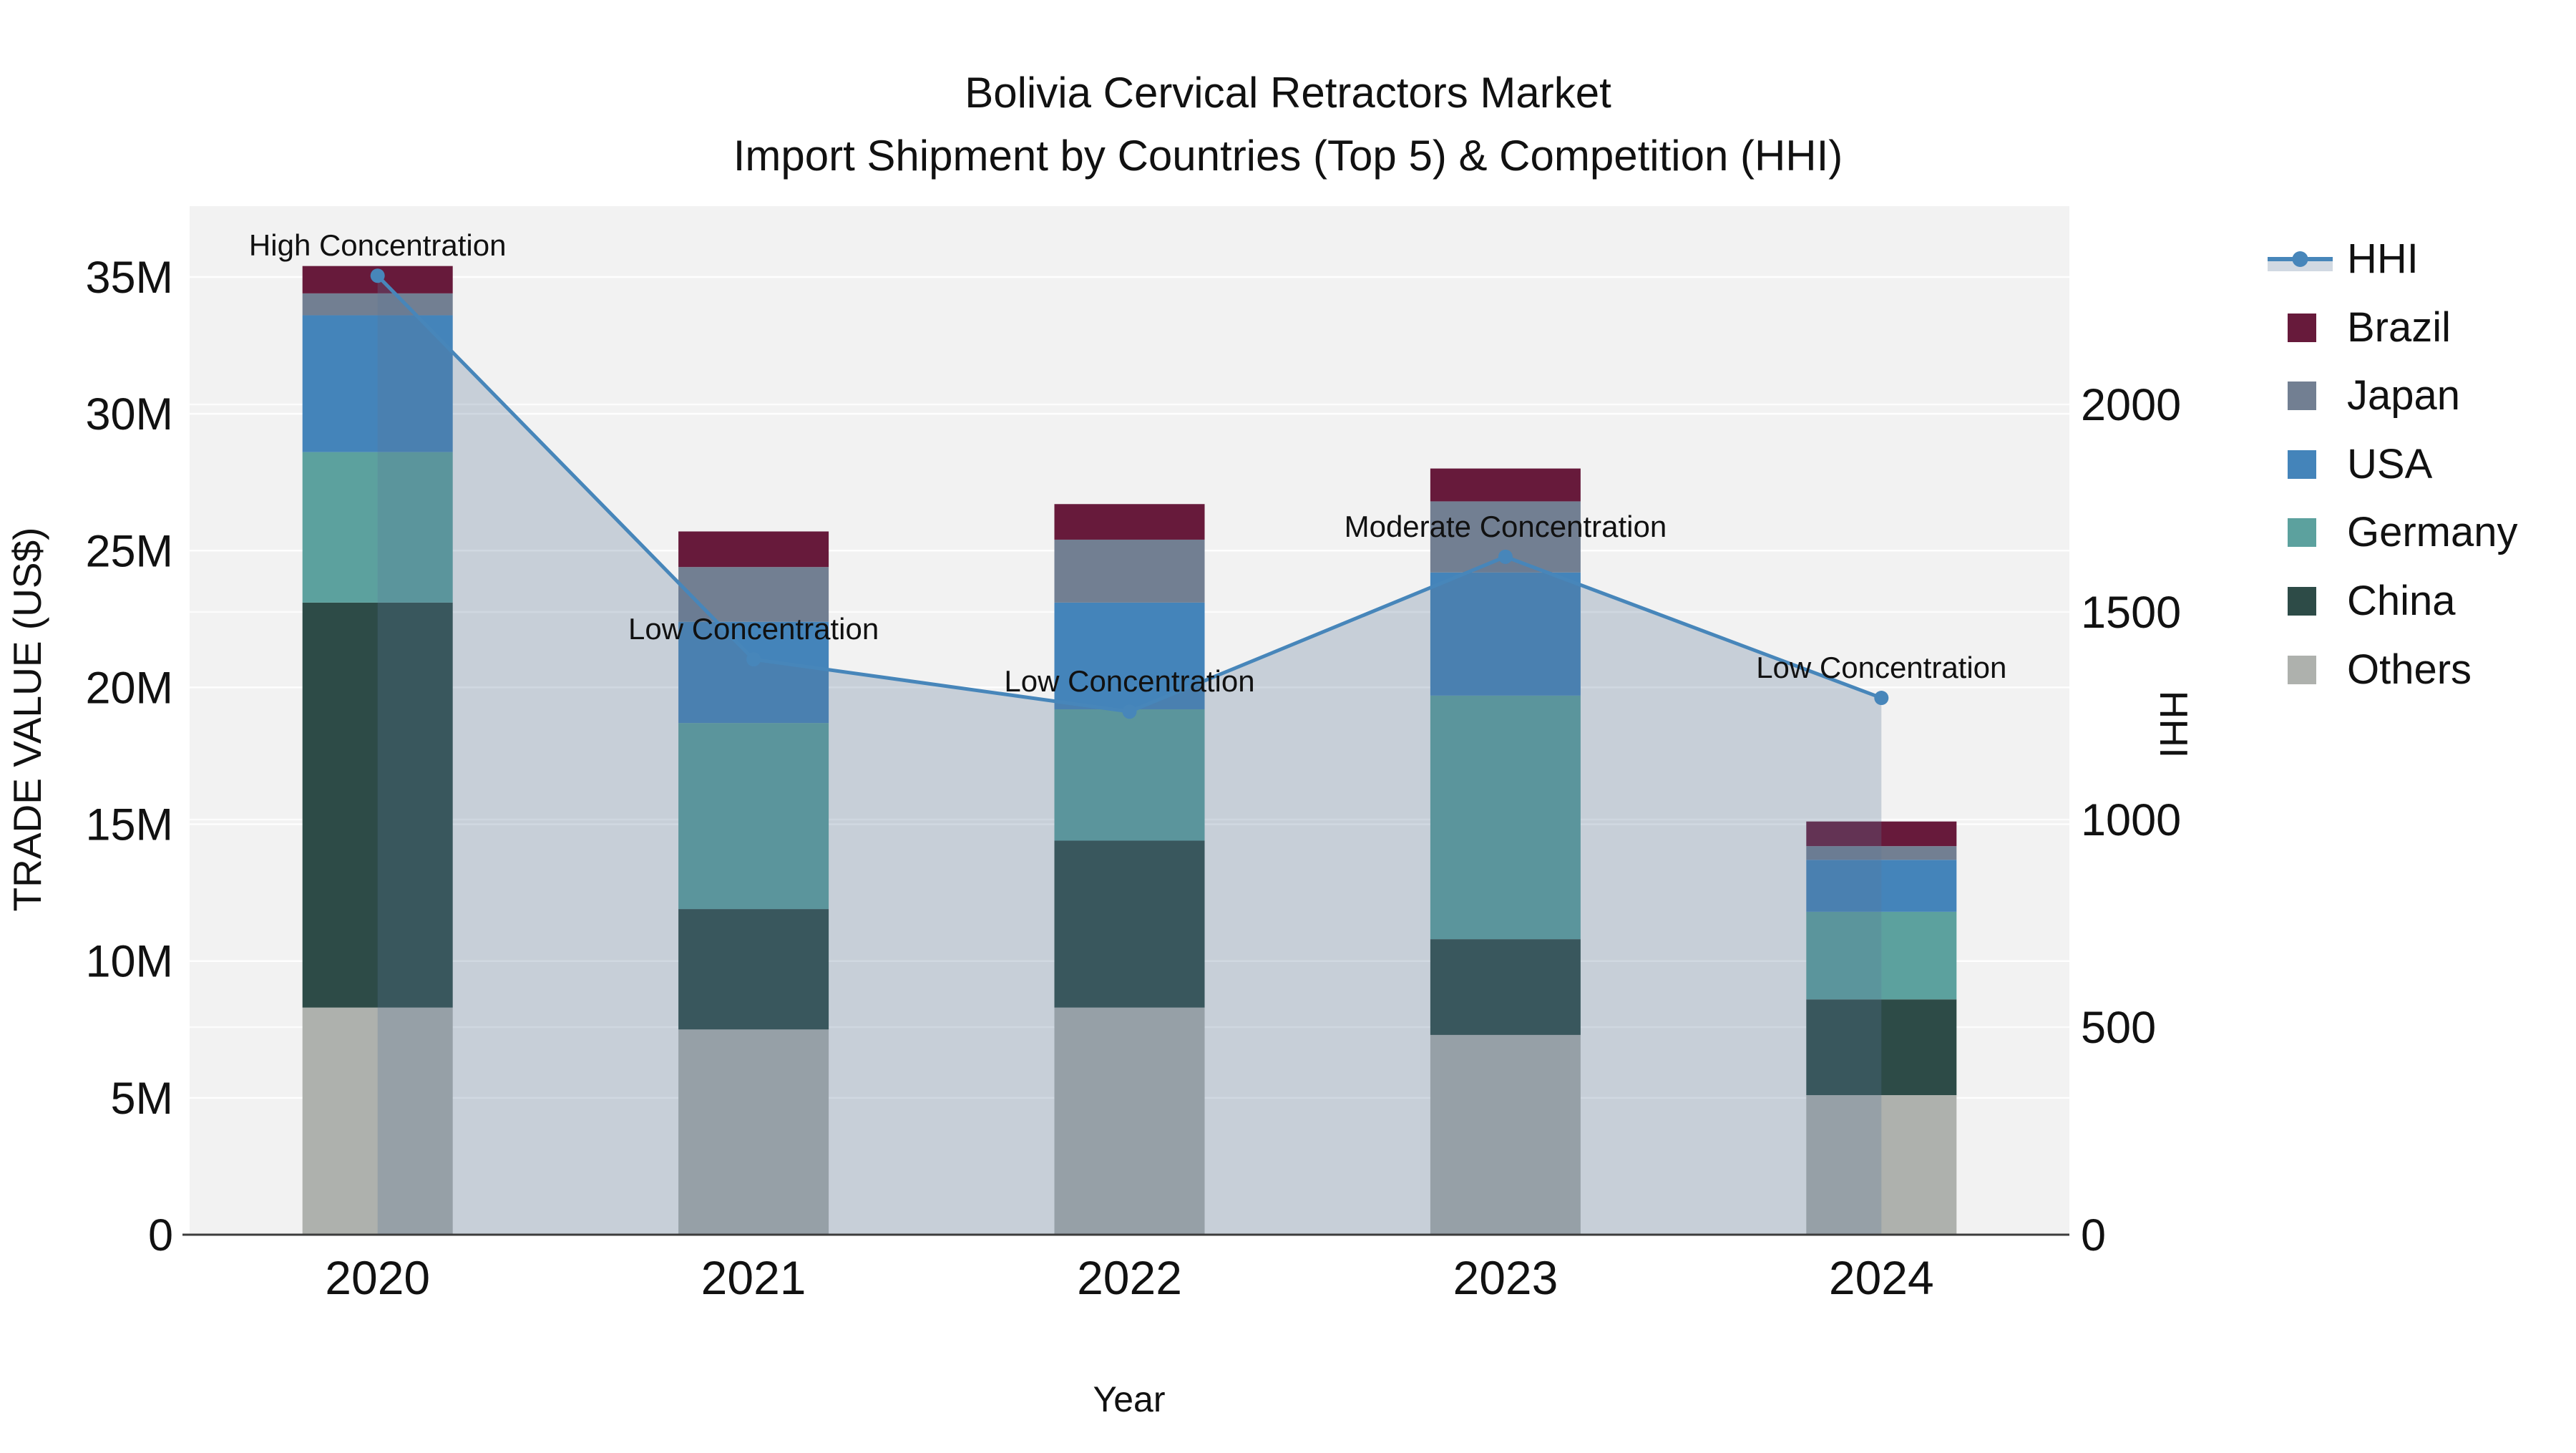  I want to click on legend-item-china: China, so click(2420, 601).